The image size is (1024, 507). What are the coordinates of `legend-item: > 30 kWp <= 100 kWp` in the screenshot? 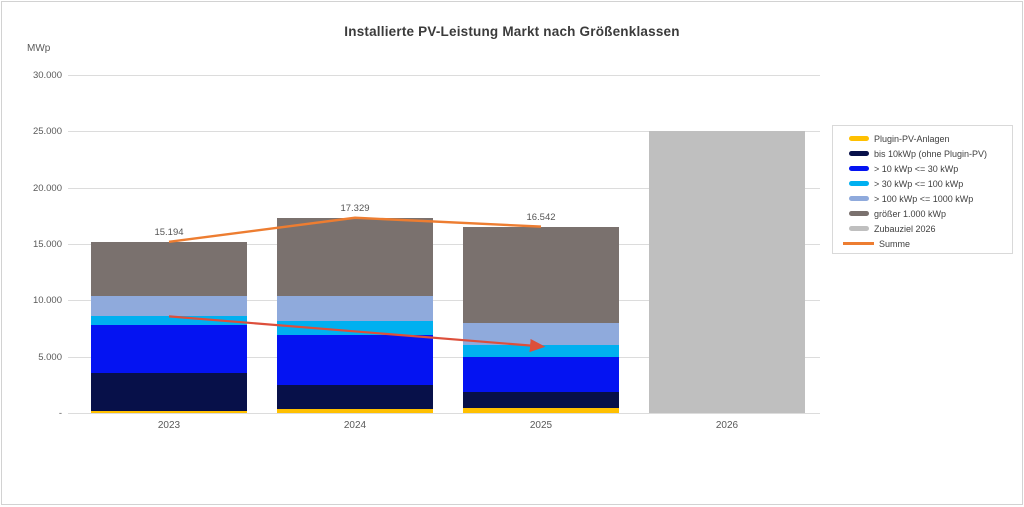 It's located at (927, 183).